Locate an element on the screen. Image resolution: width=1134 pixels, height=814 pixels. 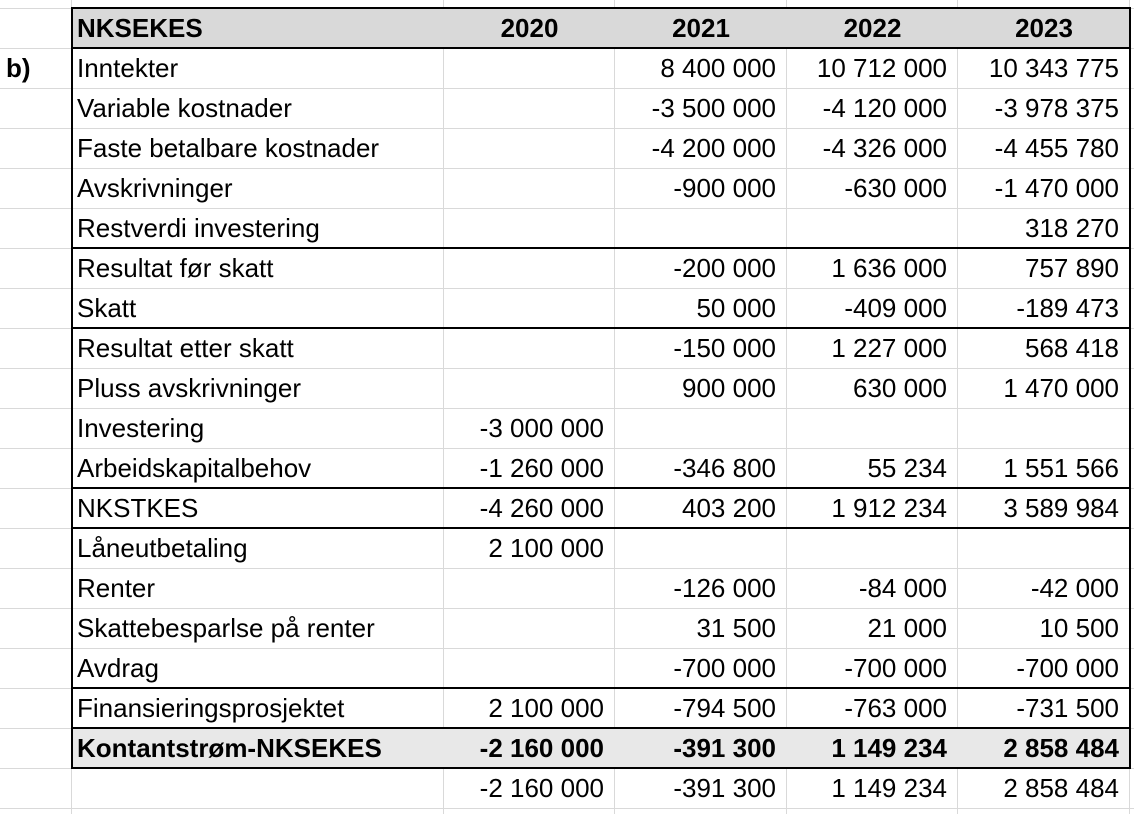
cell-2022: -763 000 is located at coordinates (895, 708).